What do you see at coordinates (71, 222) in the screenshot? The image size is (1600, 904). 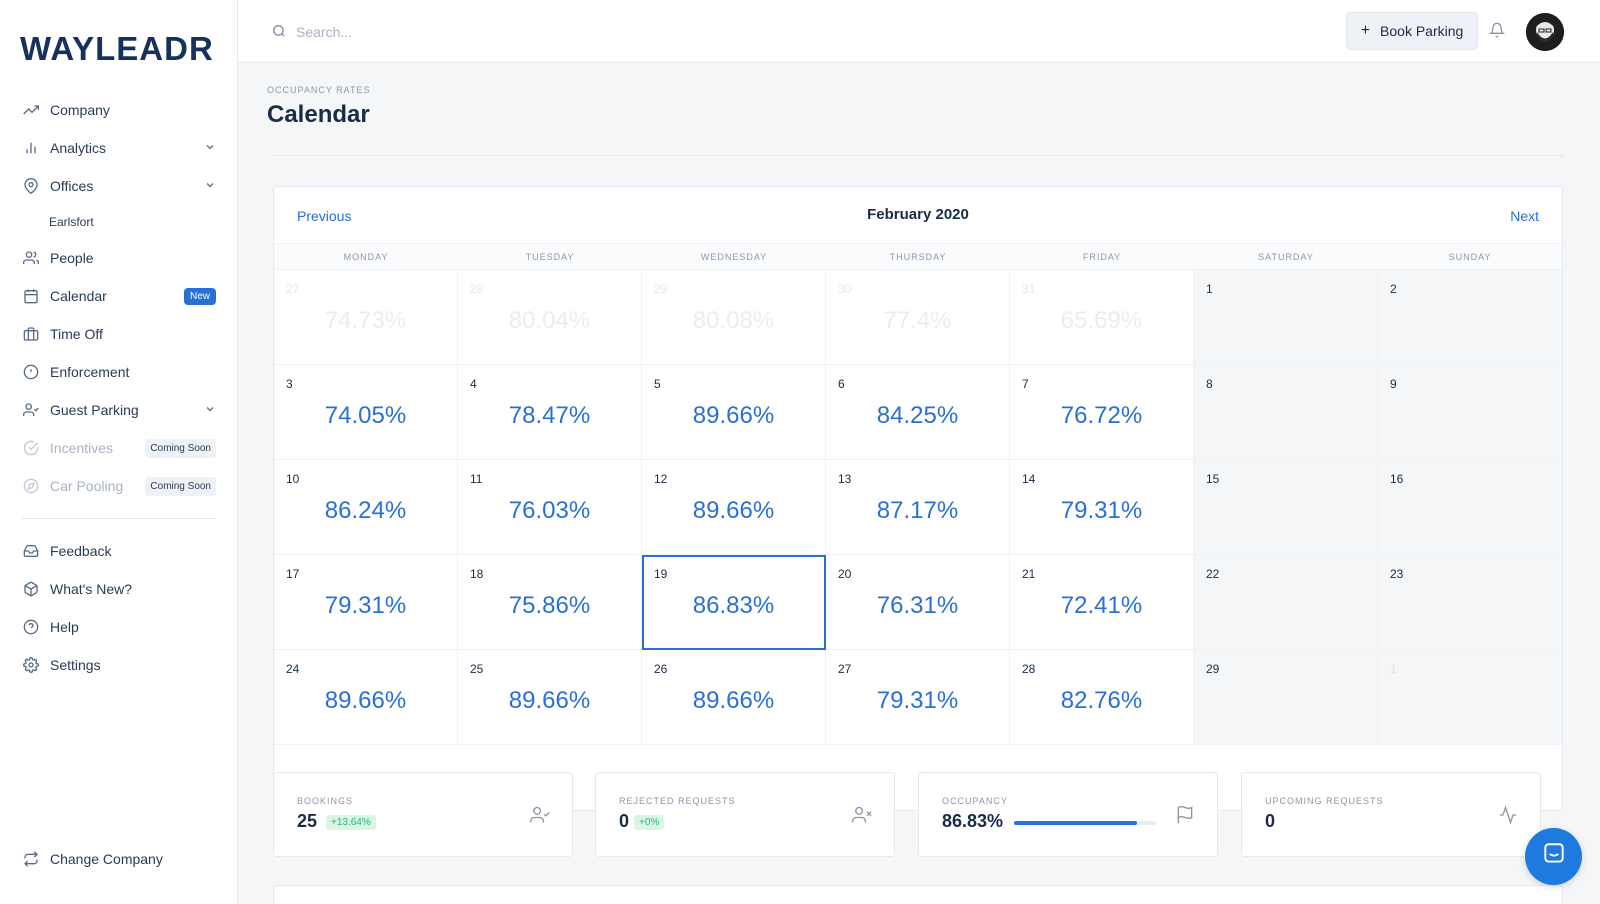 I see `sidebar-subitem-earlsfort: Earlsfort` at bounding box center [71, 222].